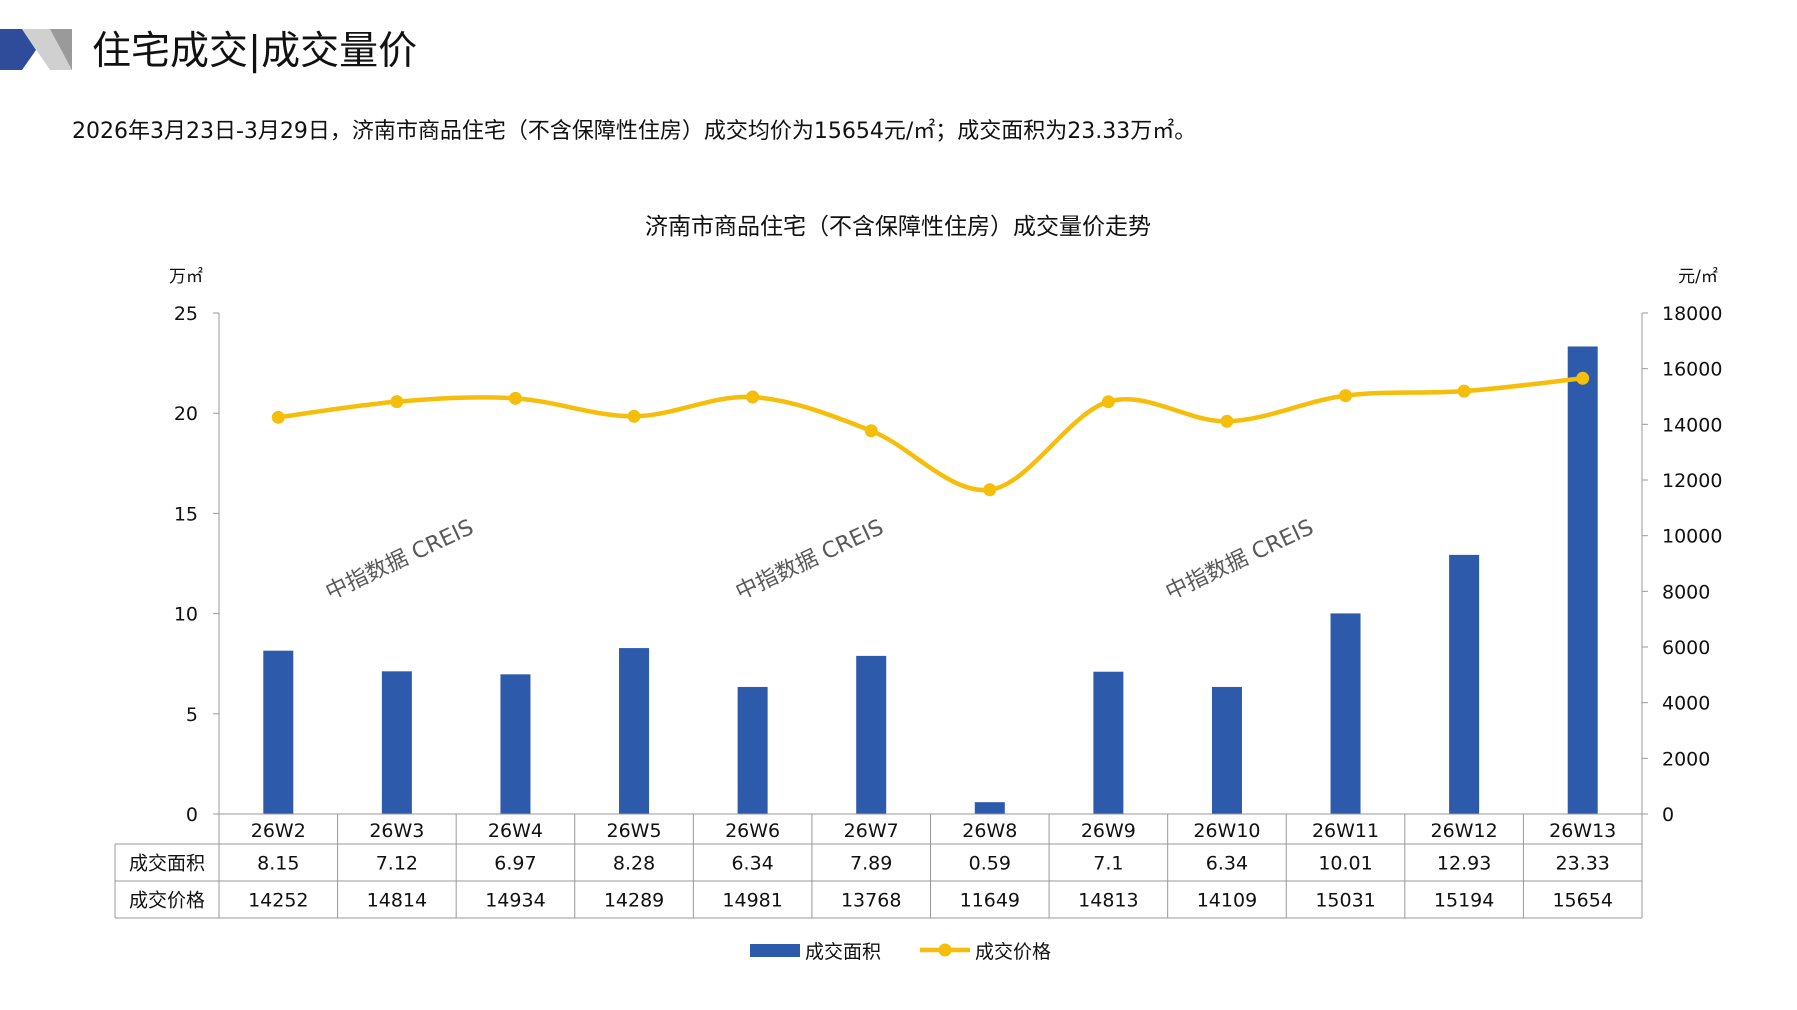 The width and height of the screenshot is (1797, 1010). I want to click on price-point-26W8, so click(990, 490).